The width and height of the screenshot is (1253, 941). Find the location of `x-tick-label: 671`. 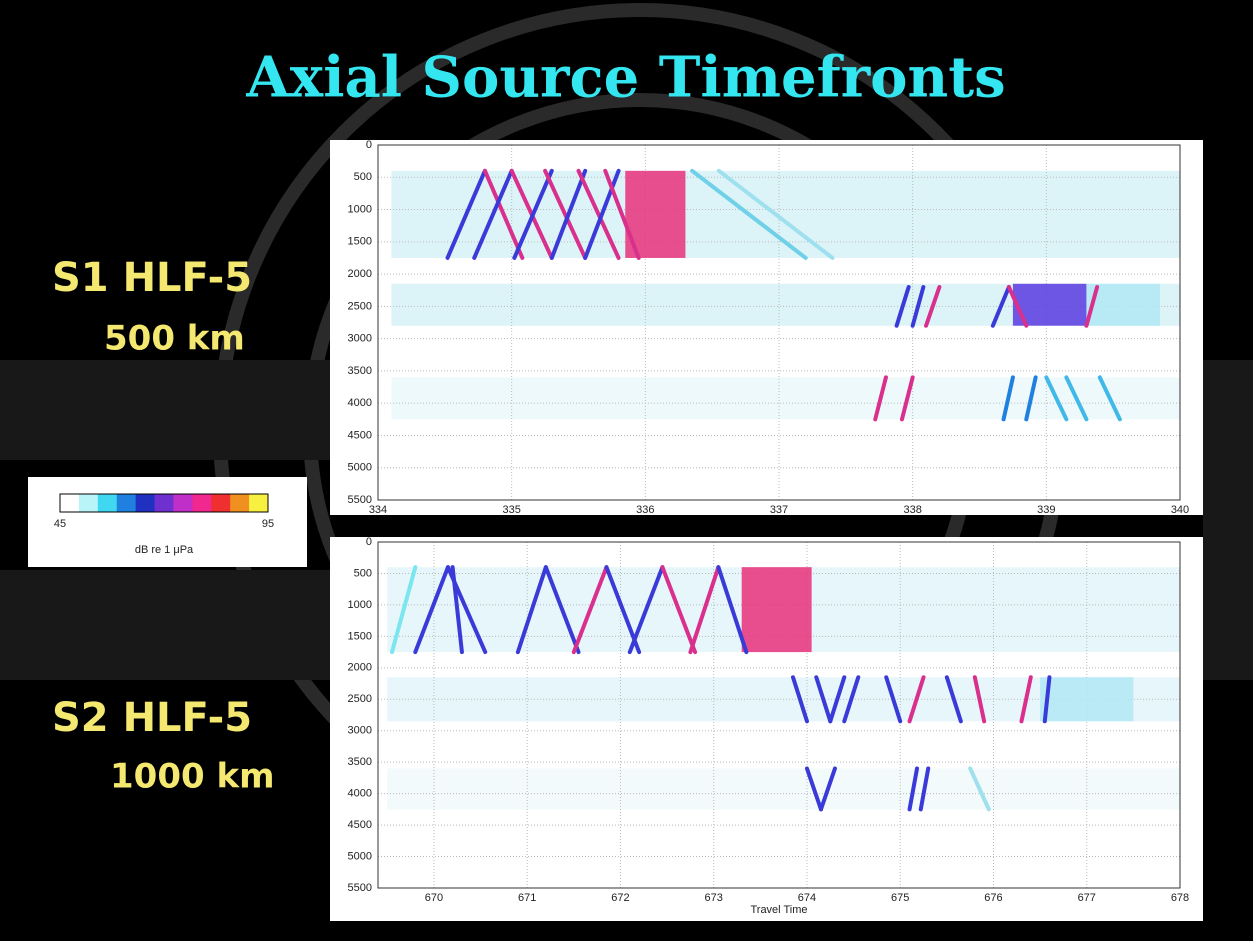

x-tick-label: 671 is located at coordinates (527, 898).